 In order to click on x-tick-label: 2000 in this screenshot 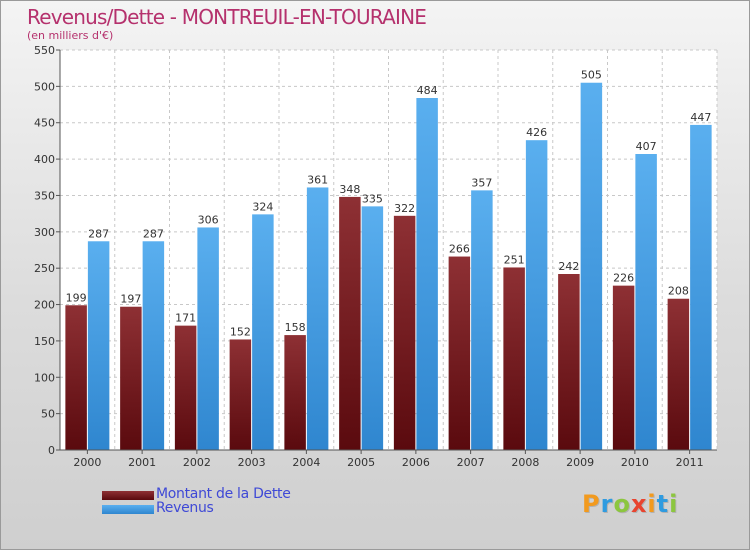, I will do `click(87, 462)`.